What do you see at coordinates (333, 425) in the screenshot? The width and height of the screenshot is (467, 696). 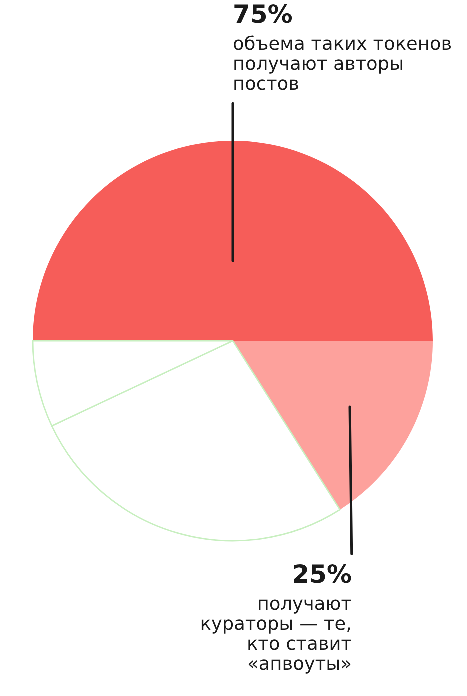 I see `pie-slice` at bounding box center [333, 425].